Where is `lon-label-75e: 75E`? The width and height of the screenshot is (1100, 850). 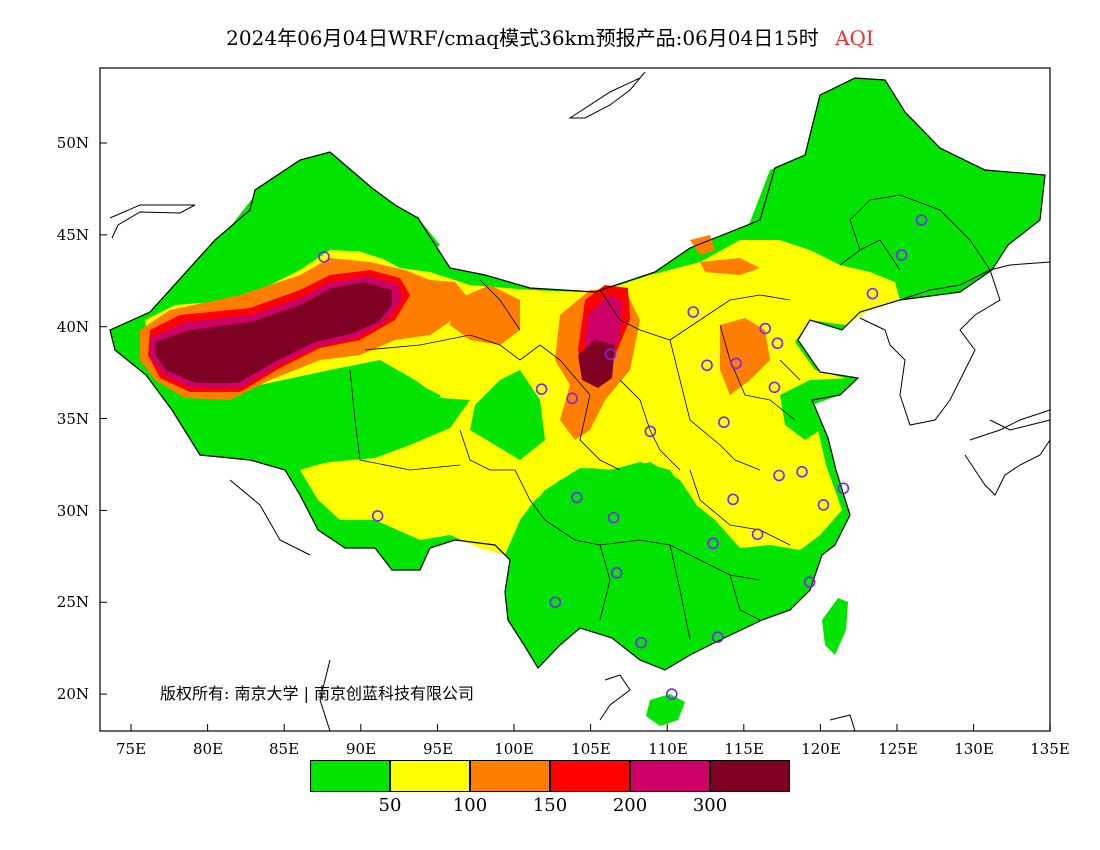
lon-label-75e: 75E is located at coordinates (131, 749).